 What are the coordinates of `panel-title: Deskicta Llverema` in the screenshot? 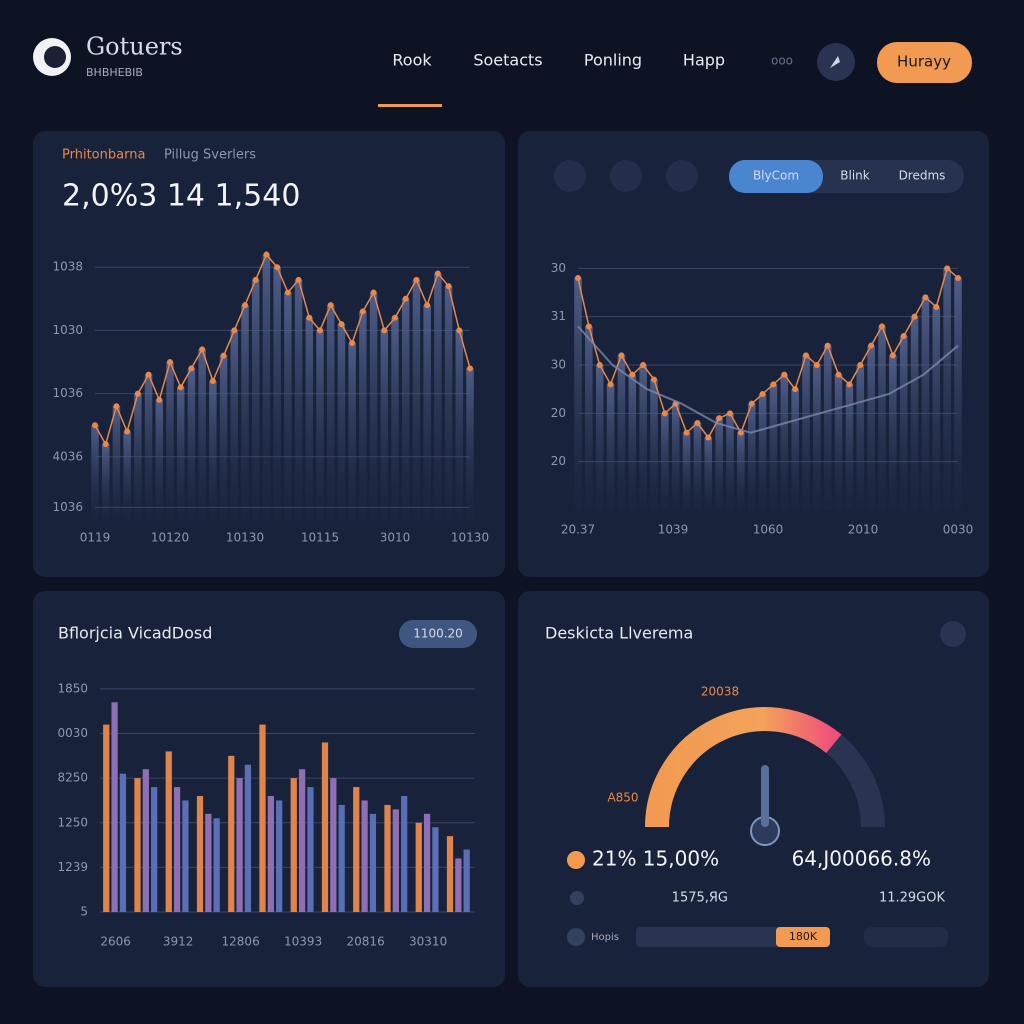 It's located at (619, 633).